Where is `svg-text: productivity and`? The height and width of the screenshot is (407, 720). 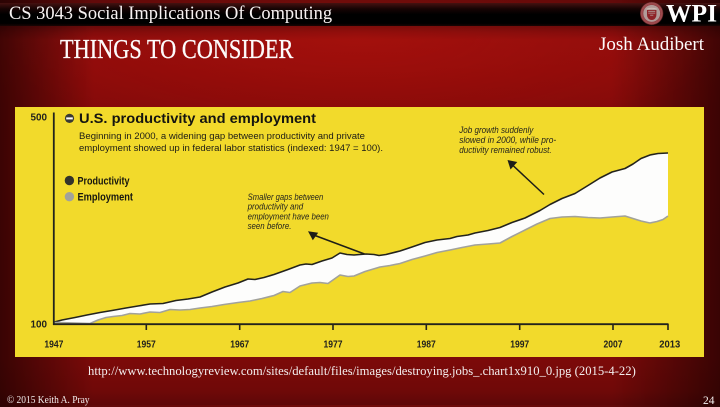
svg-text: productivity and is located at coordinates (275, 207).